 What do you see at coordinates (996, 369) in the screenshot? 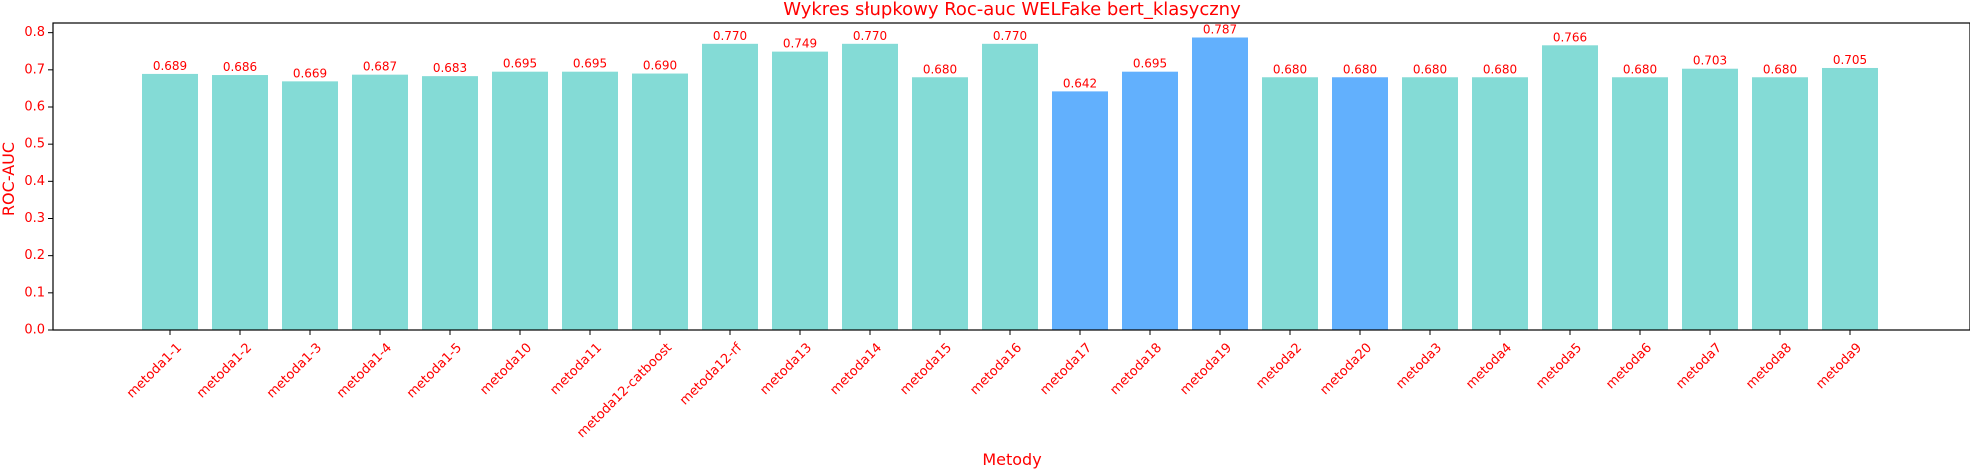
I see `x-tick-label: metoda16` at bounding box center [996, 369].